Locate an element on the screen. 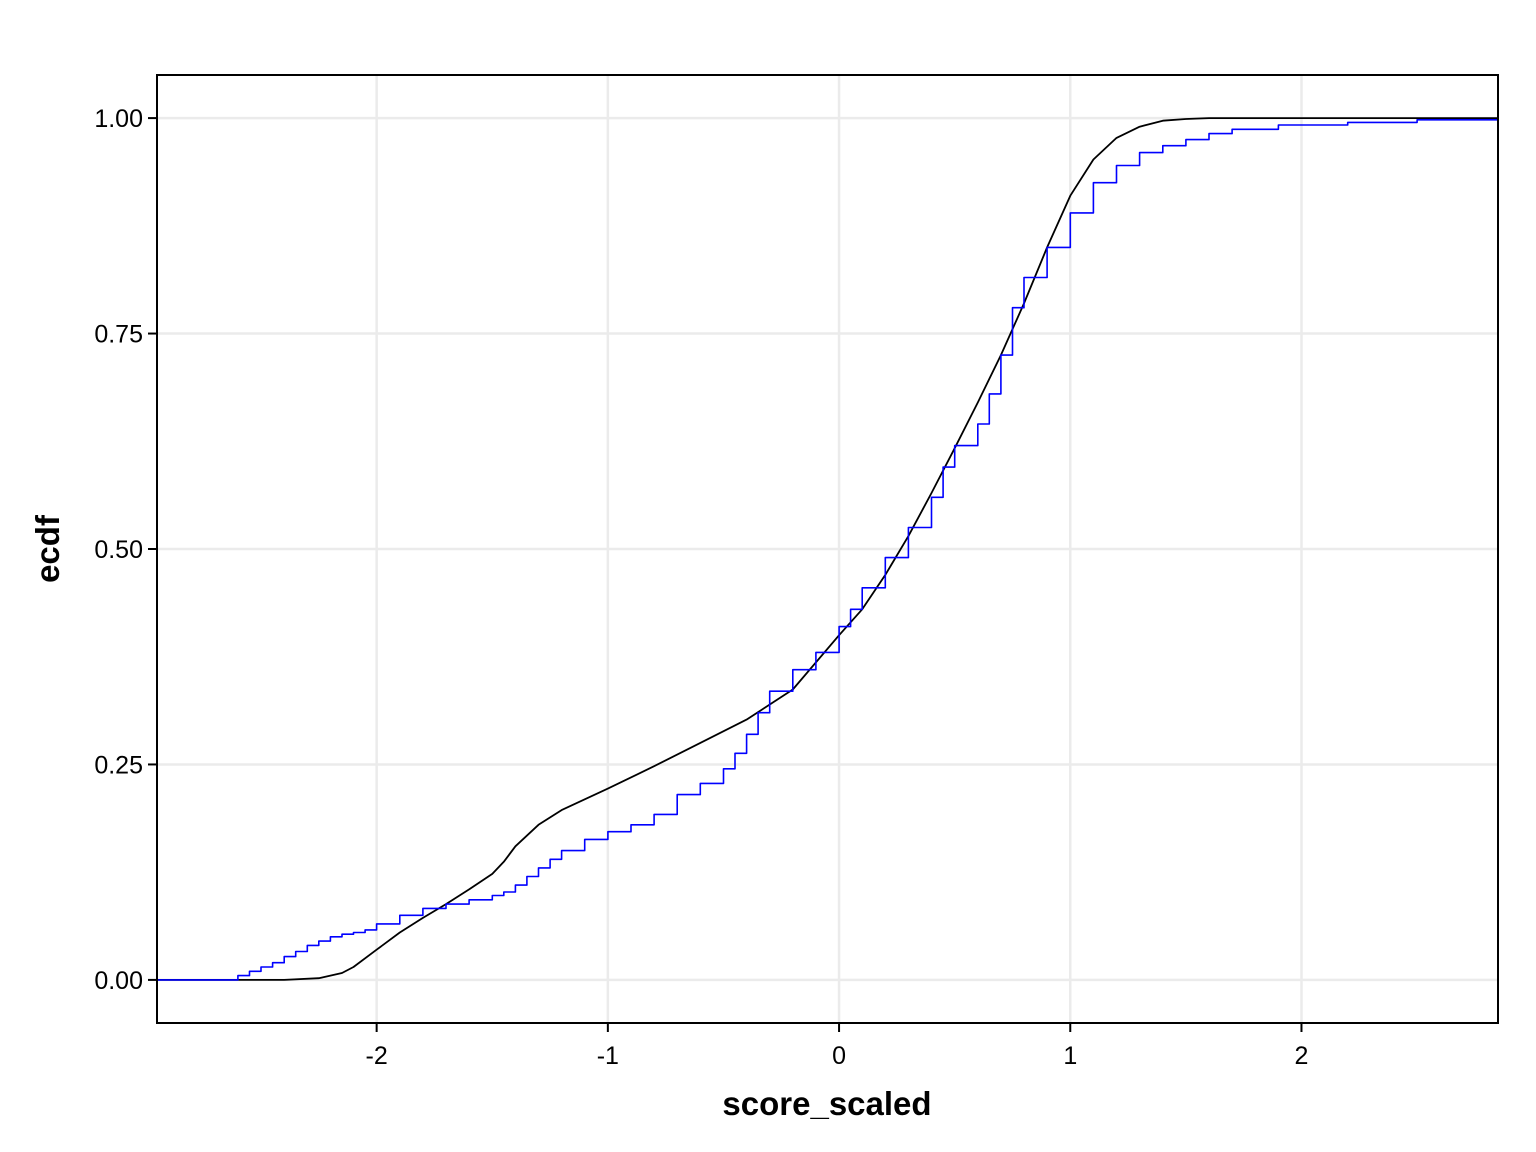 Image resolution: width=1536 pixels, height=1152 pixels. y-tick-label: 0.25 is located at coordinates (118, 765).